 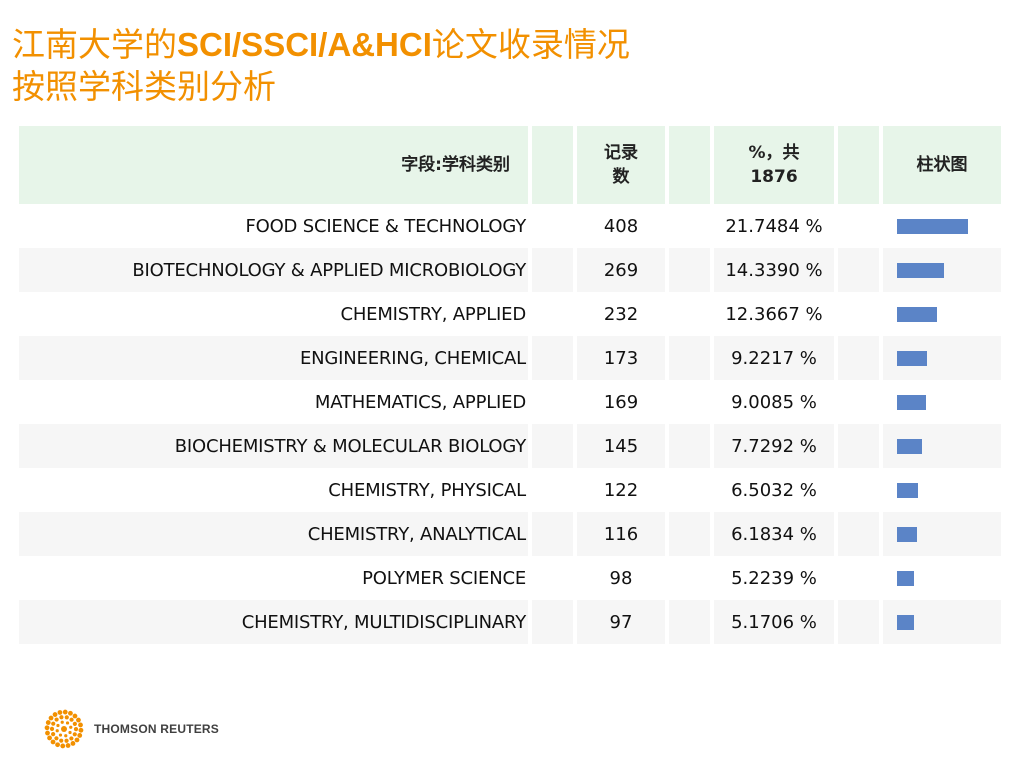 What do you see at coordinates (621, 358) in the screenshot?
I see `cell-count: 173` at bounding box center [621, 358].